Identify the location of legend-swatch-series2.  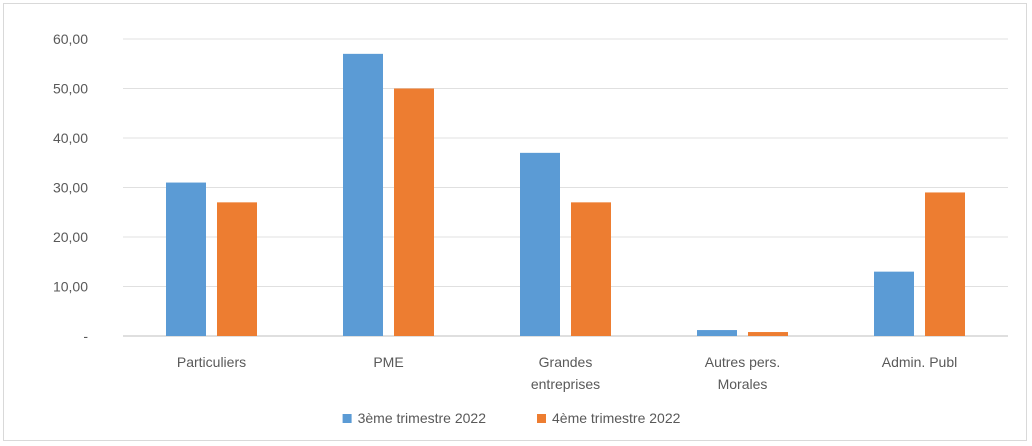
(541, 418).